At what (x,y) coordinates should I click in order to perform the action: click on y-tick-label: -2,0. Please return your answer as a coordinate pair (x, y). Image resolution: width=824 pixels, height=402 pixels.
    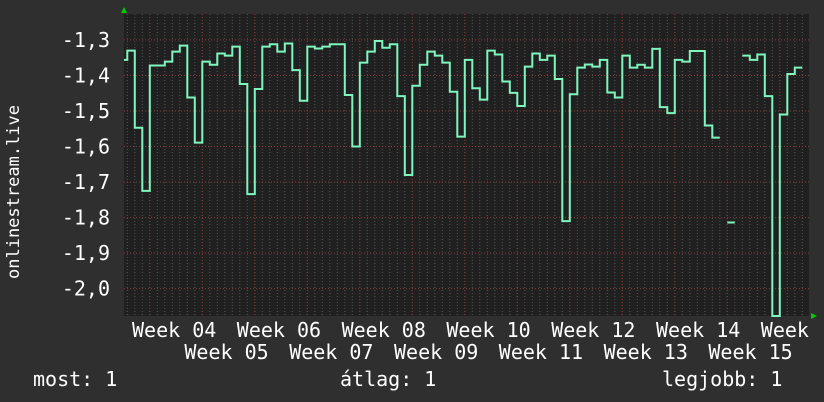
    Looking at the image, I should click on (86, 289).